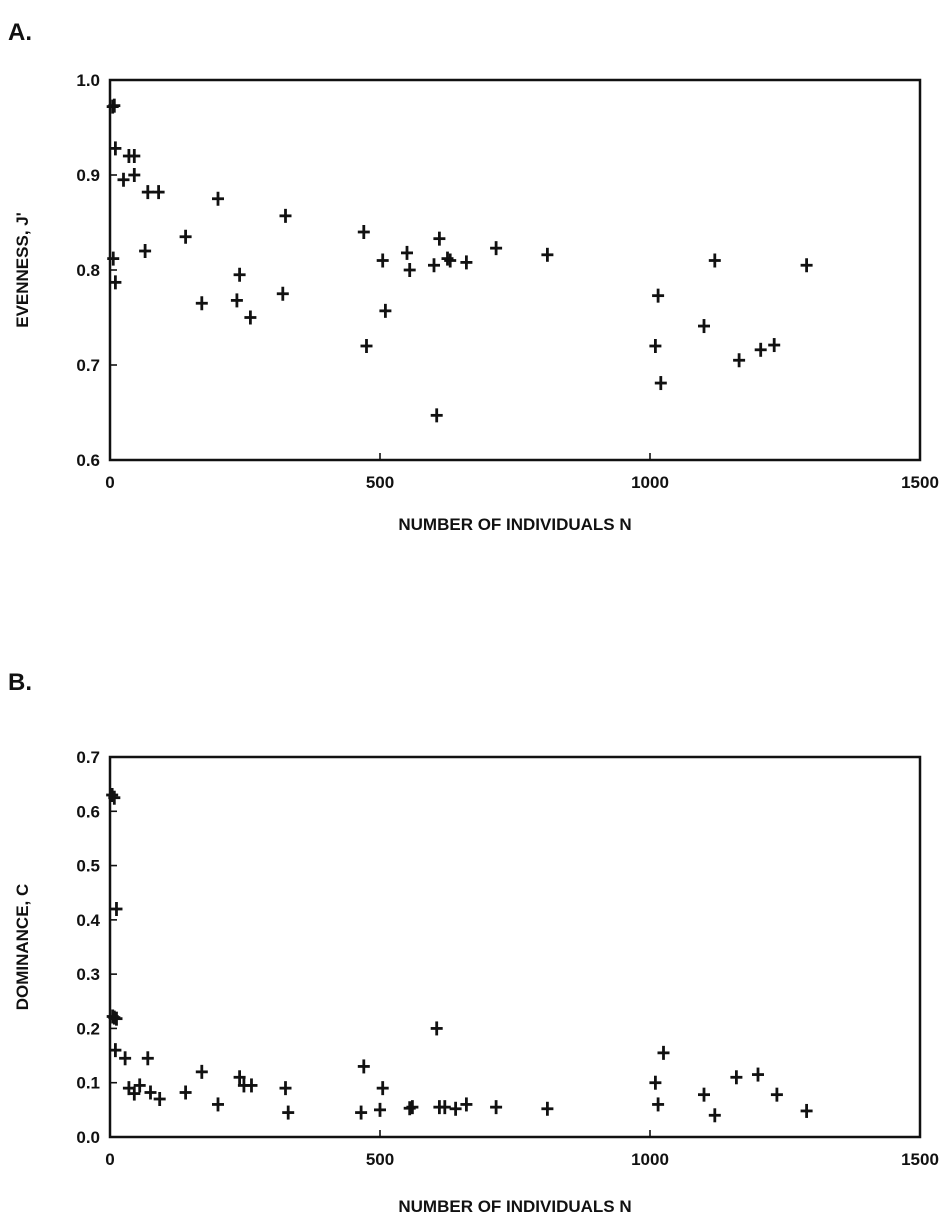  I want to click on panel-b-y-tick-label: 0.0, so click(88, 1137).